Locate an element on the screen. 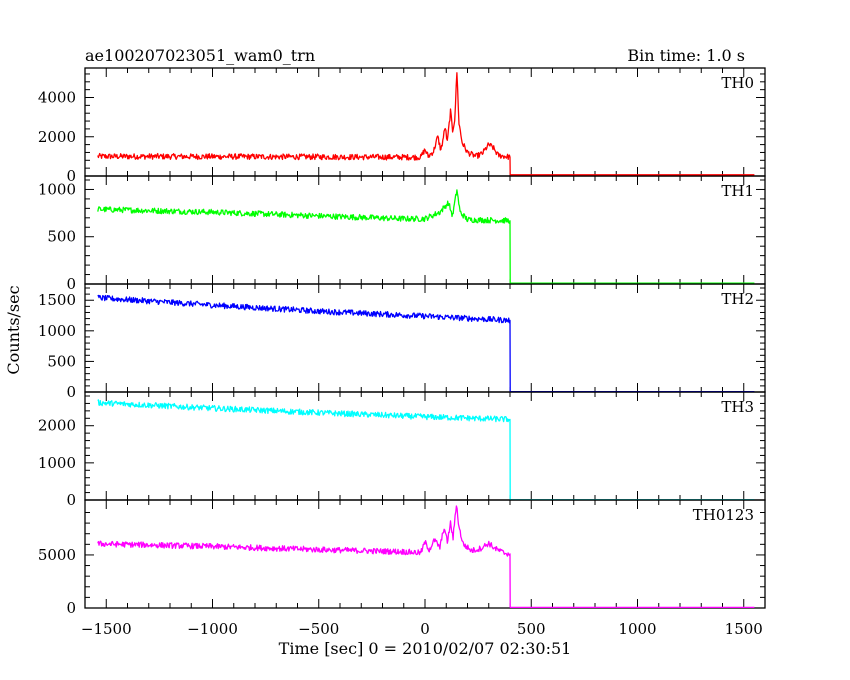 This screenshot has height=680, width=850. panel-label: TH1 is located at coordinates (737, 191).